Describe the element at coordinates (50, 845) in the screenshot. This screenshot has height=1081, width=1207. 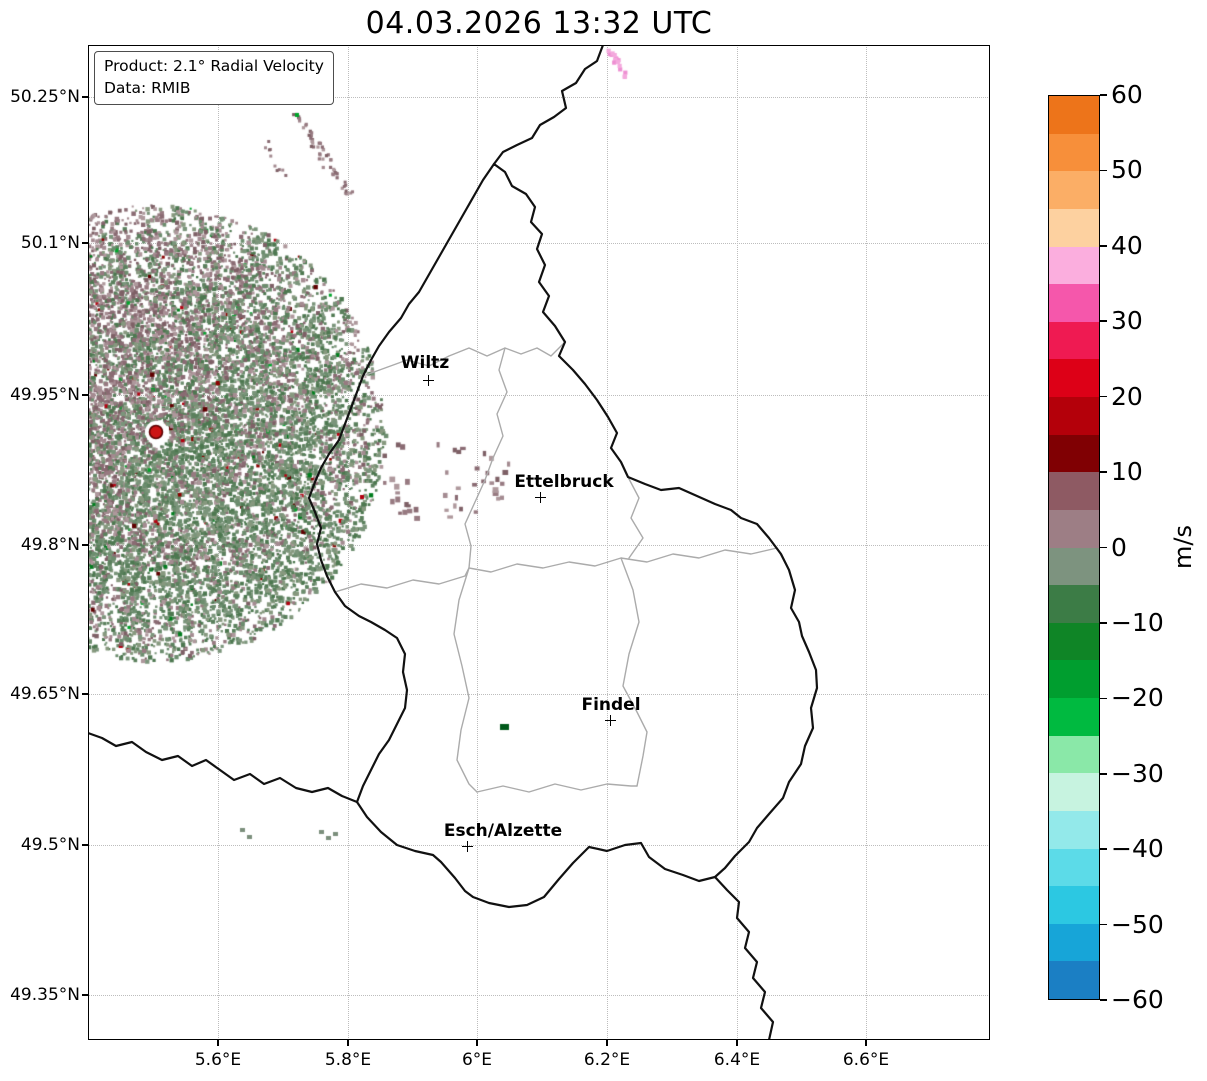
I see `y-tick-label: 49.5°N` at that location.